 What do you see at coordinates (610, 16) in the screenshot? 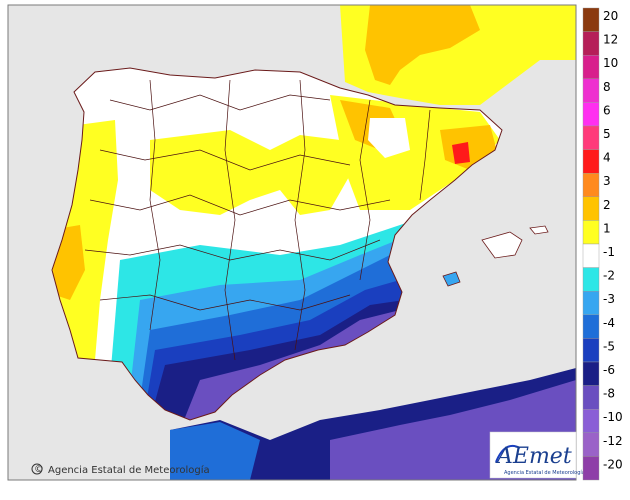
I see `legend-label: 20` at bounding box center [610, 16].